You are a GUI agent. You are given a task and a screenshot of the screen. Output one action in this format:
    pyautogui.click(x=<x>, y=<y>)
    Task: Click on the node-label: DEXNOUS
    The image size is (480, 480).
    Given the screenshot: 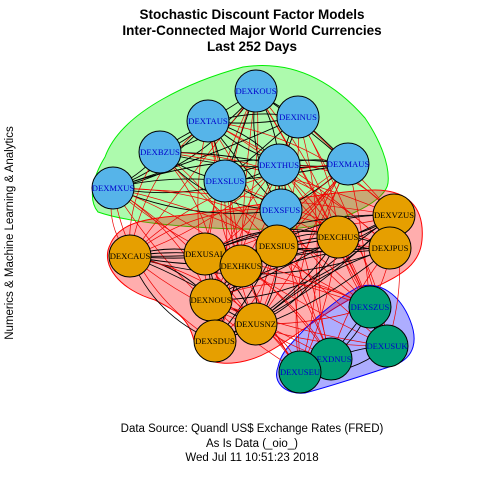 What is the action you would take?
    pyautogui.click(x=210, y=300)
    